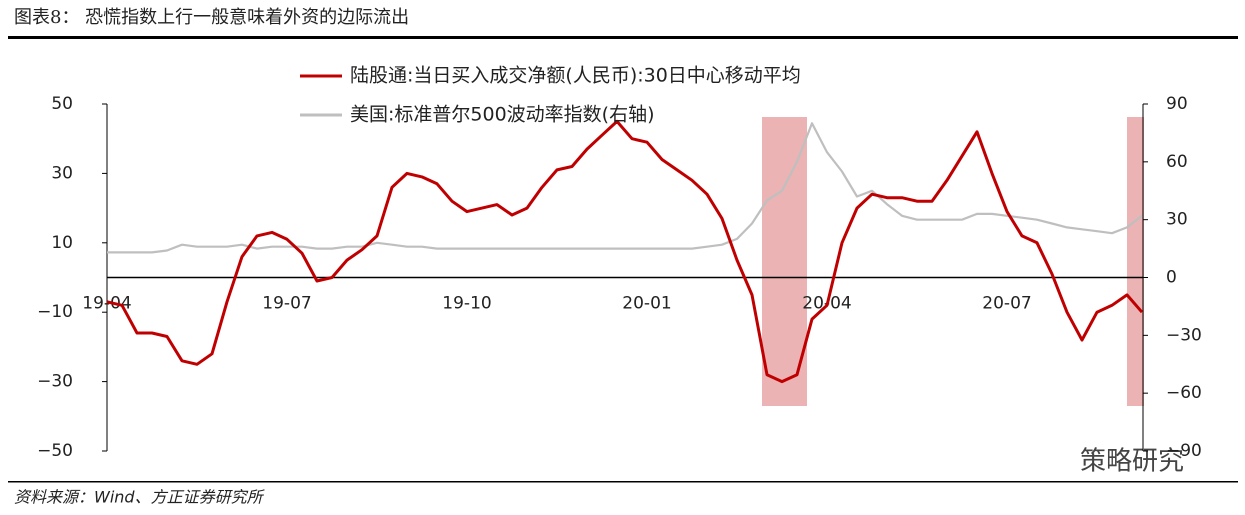  I want to click on y-tick-label: 10, so click(62, 243).